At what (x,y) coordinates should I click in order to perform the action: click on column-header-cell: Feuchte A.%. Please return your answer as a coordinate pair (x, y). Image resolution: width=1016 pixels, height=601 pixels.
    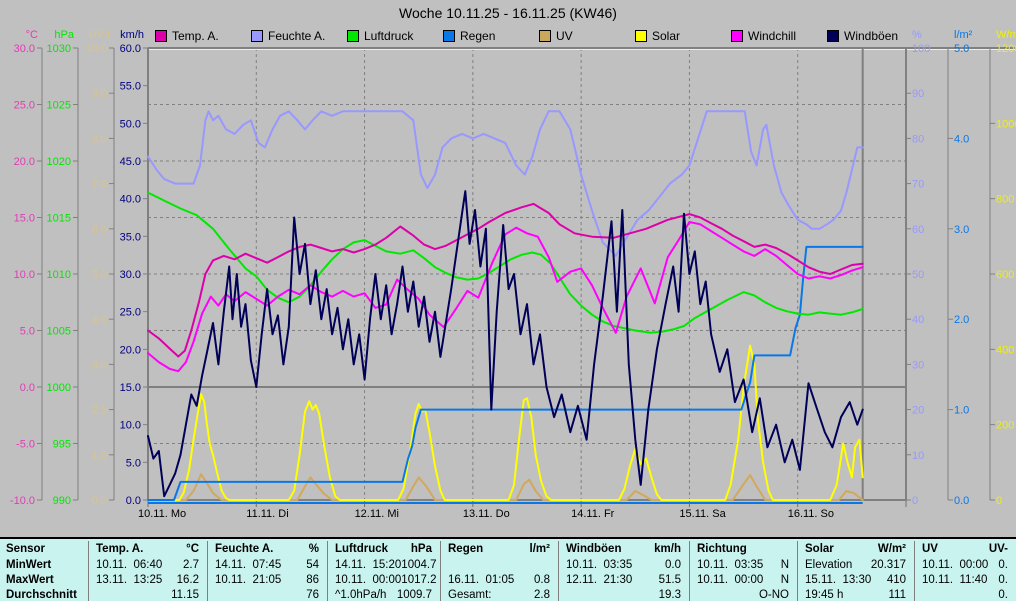
    Looking at the image, I should click on (267, 549).